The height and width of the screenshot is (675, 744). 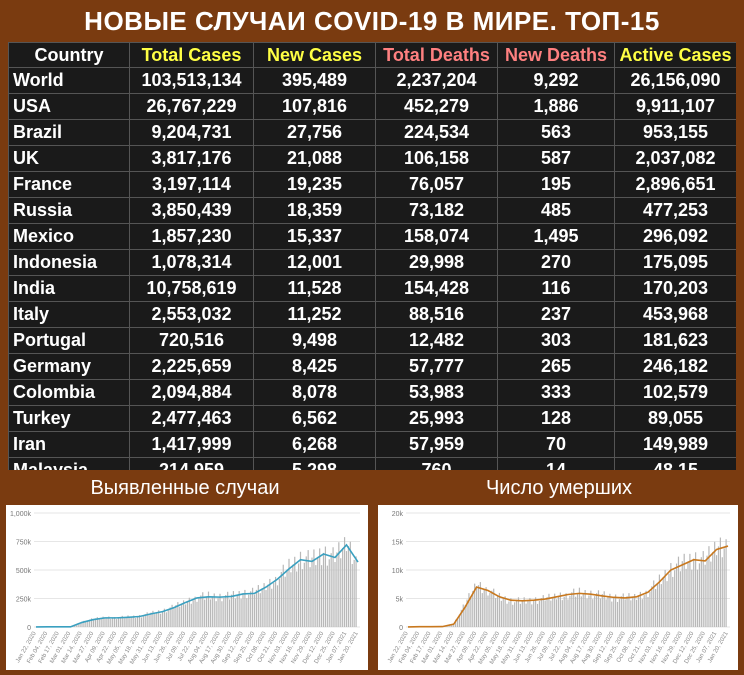 What do you see at coordinates (69, 132) in the screenshot?
I see `country-cell: Brazil` at bounding box center [69, 132].